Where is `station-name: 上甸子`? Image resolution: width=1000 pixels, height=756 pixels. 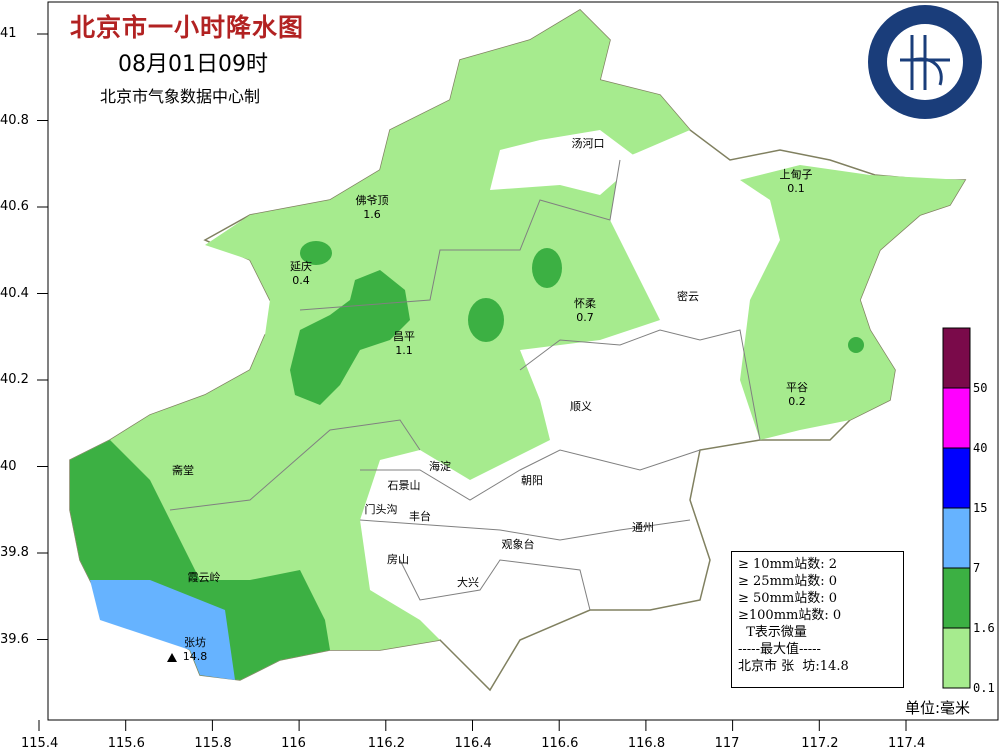
station-name: 上甸子 is located at coordinates (796, 174).